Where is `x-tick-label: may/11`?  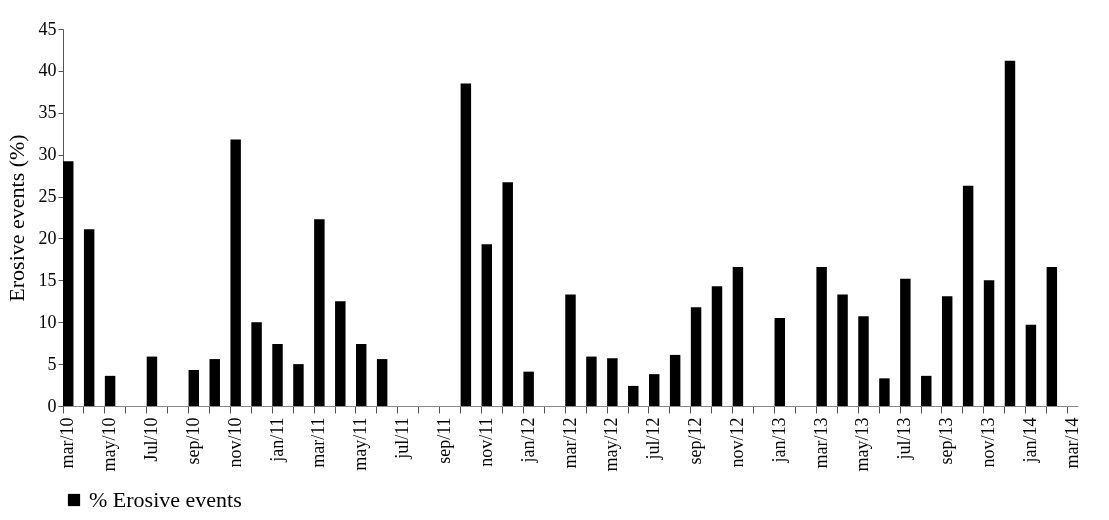
x-tick-label: may/11 is located at coordinates (360, 444).